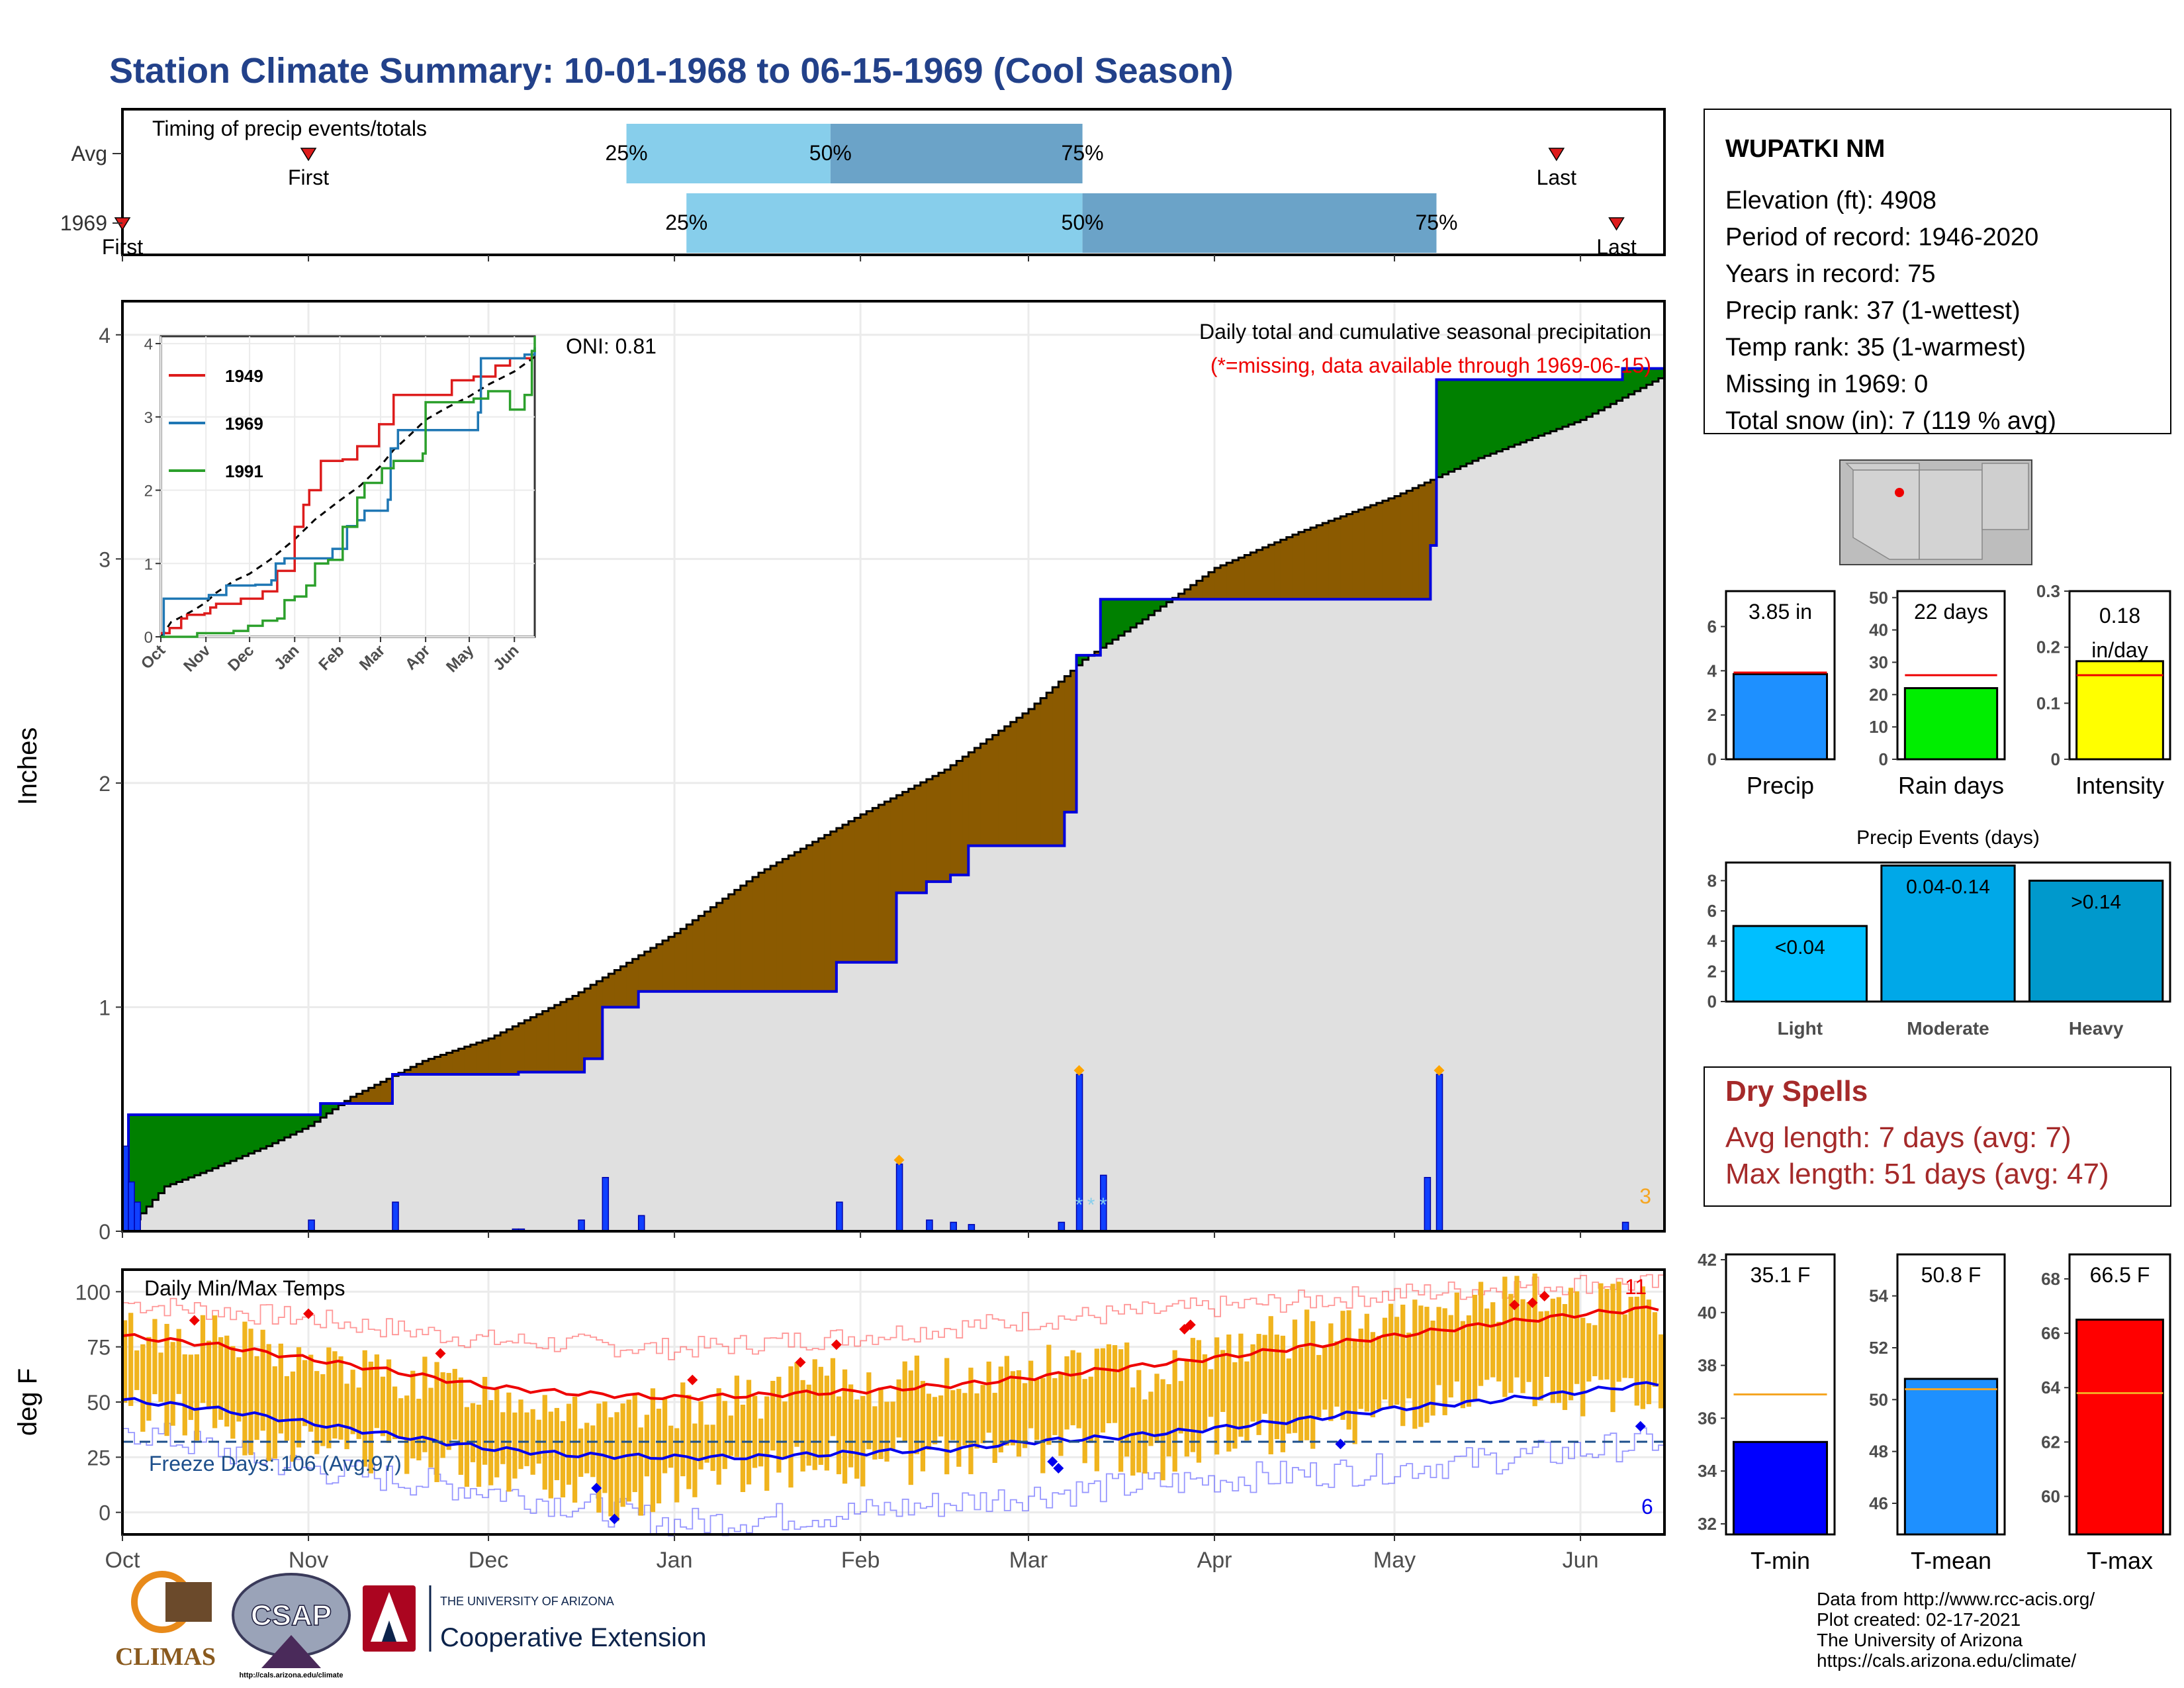  What do you see at coordinates (308, 1560) in the screenshot?
I see `x-tick-label: Nov` at bounding box center [308, 1560].